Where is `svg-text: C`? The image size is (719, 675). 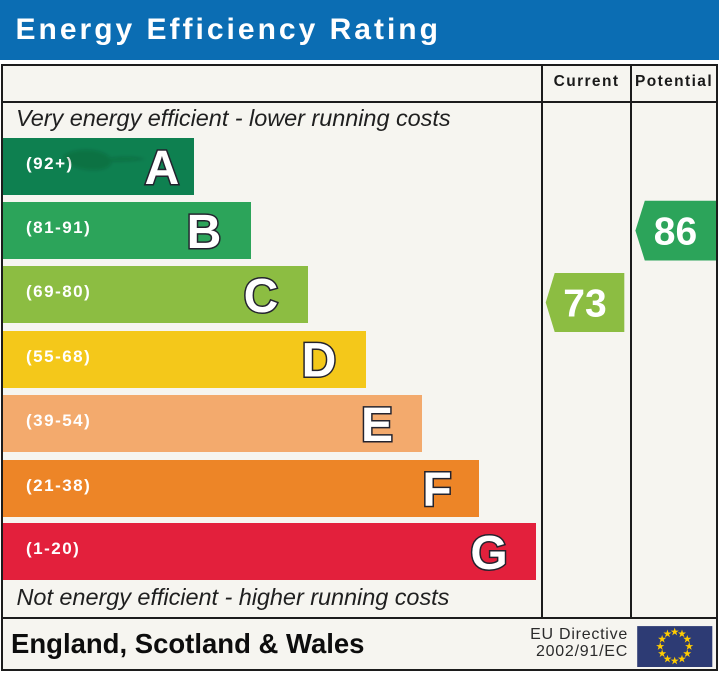 svg-text: C is located at coordinates (261, 296).